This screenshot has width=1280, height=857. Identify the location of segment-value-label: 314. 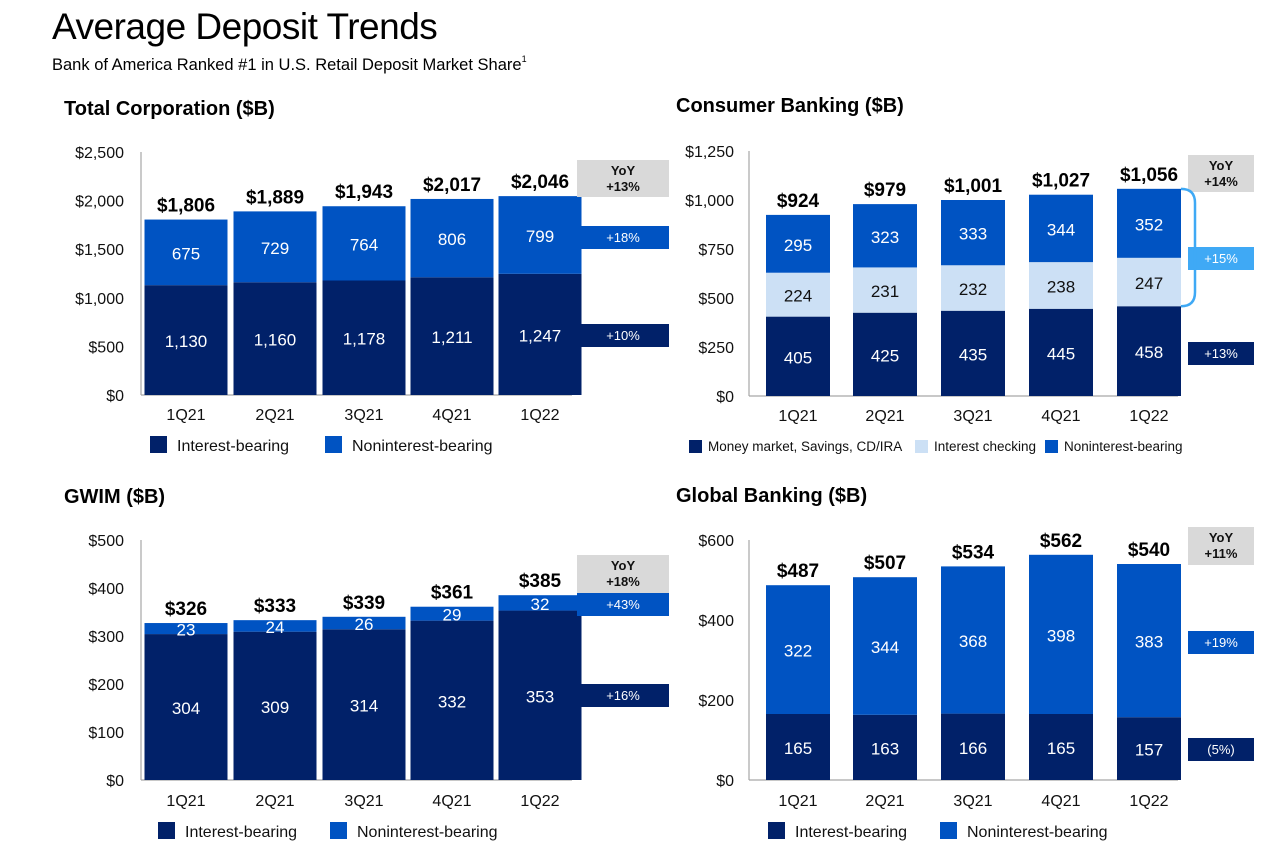
(364, 706).